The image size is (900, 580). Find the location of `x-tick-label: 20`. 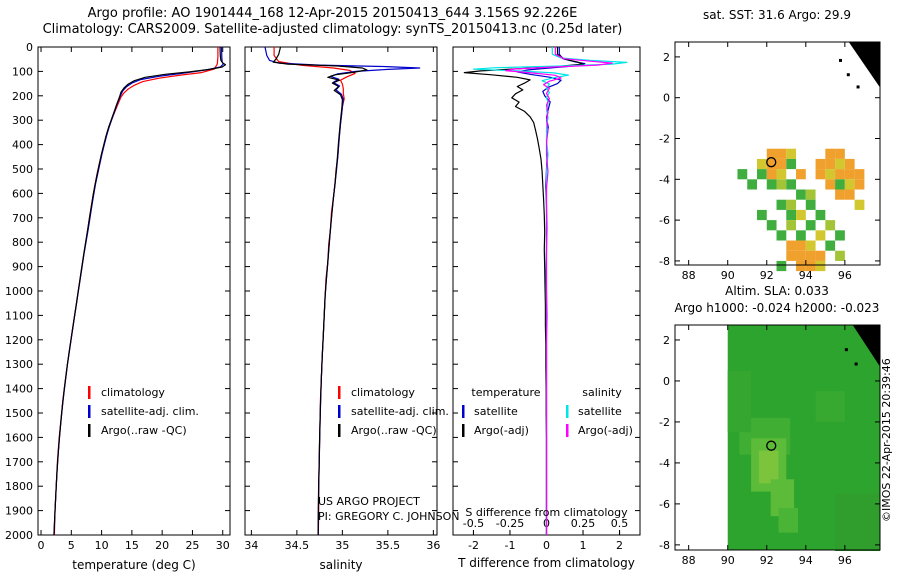

x-tick-label: 20 is located at coordinates (162, 545).